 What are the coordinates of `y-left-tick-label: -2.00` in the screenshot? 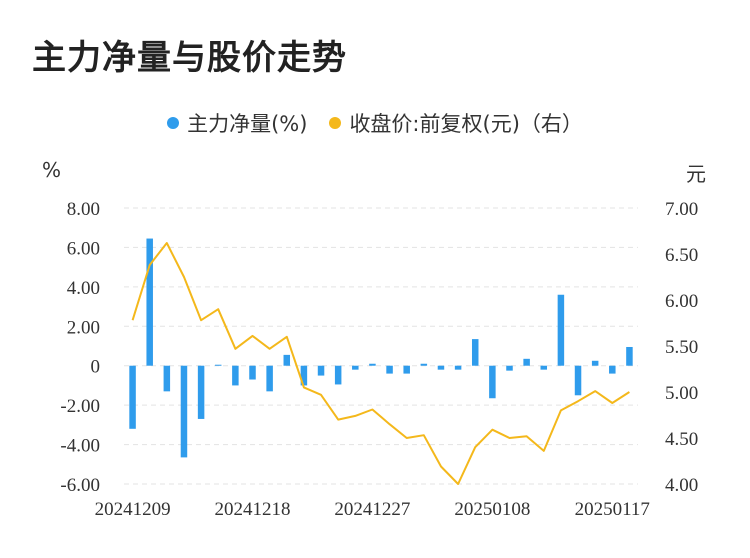 It's located at (80, 406).